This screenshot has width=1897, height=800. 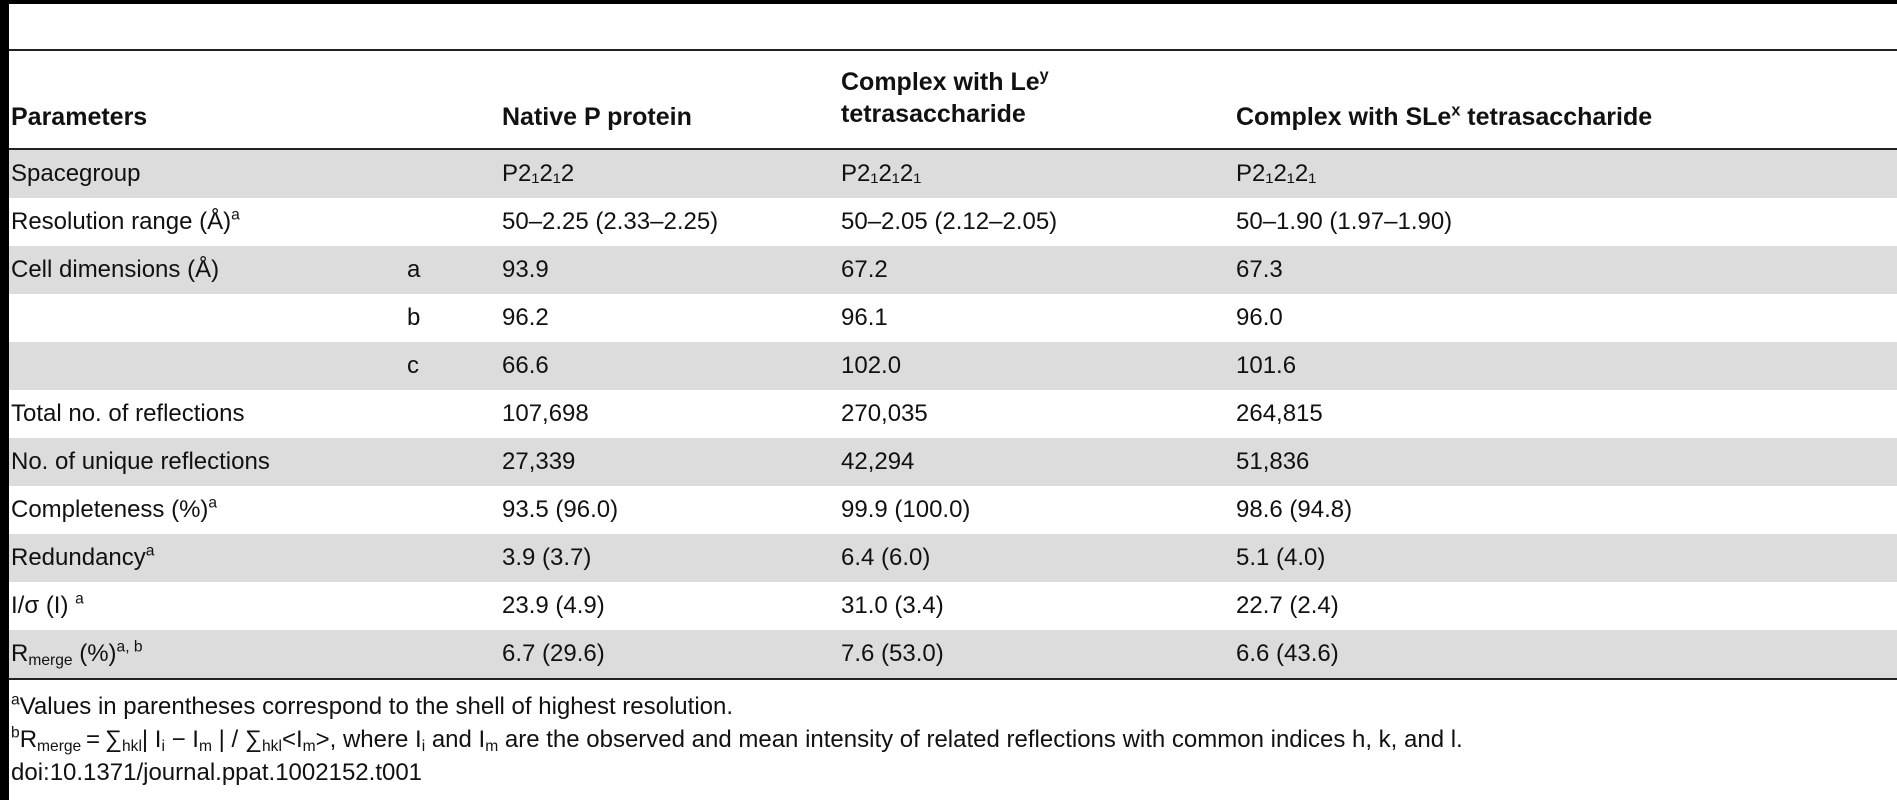 I want to click on footnote-b-m2: m, so click(x=309, y=746).